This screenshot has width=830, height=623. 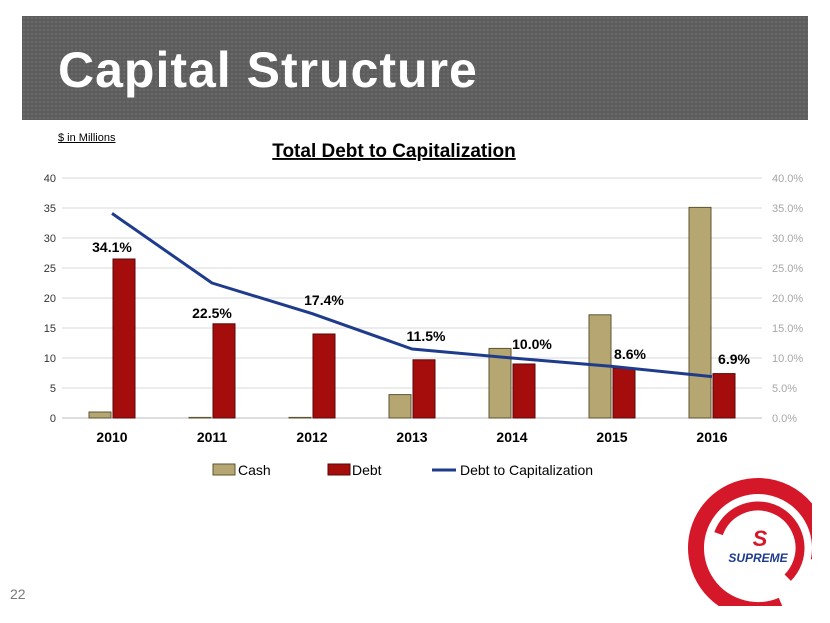 What do you see at coordinates (53, 389) in the screenshot?
I see `y-tick-label-left: 5` at bounding box center [53, 389].